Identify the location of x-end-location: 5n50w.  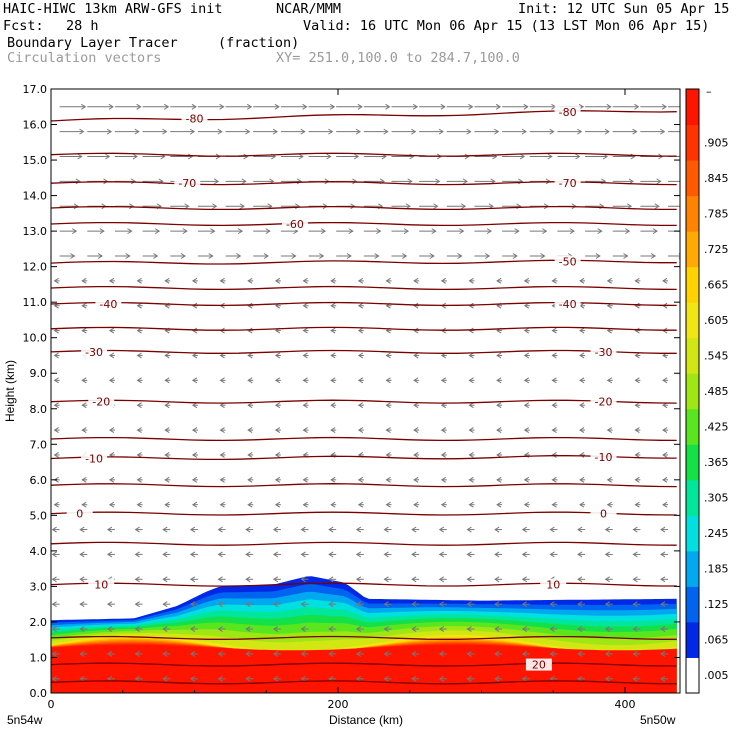
(658, 720).